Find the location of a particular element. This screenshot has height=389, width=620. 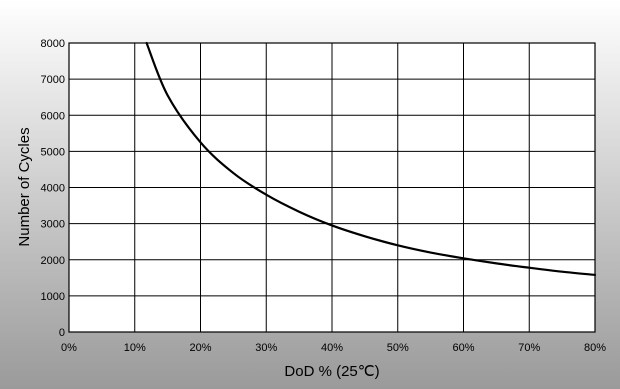

x-tick-label: 60% is located at coordinates (463, 348).